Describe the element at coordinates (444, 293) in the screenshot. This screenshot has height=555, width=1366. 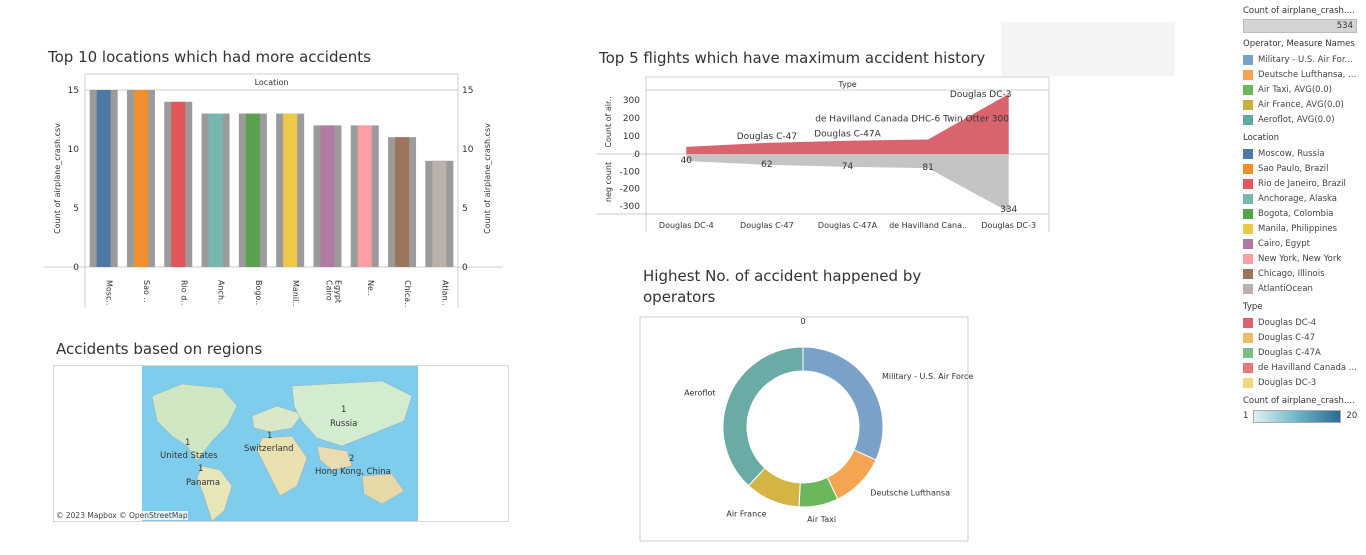
I see `bar-xtick: Atlan..` at that location.